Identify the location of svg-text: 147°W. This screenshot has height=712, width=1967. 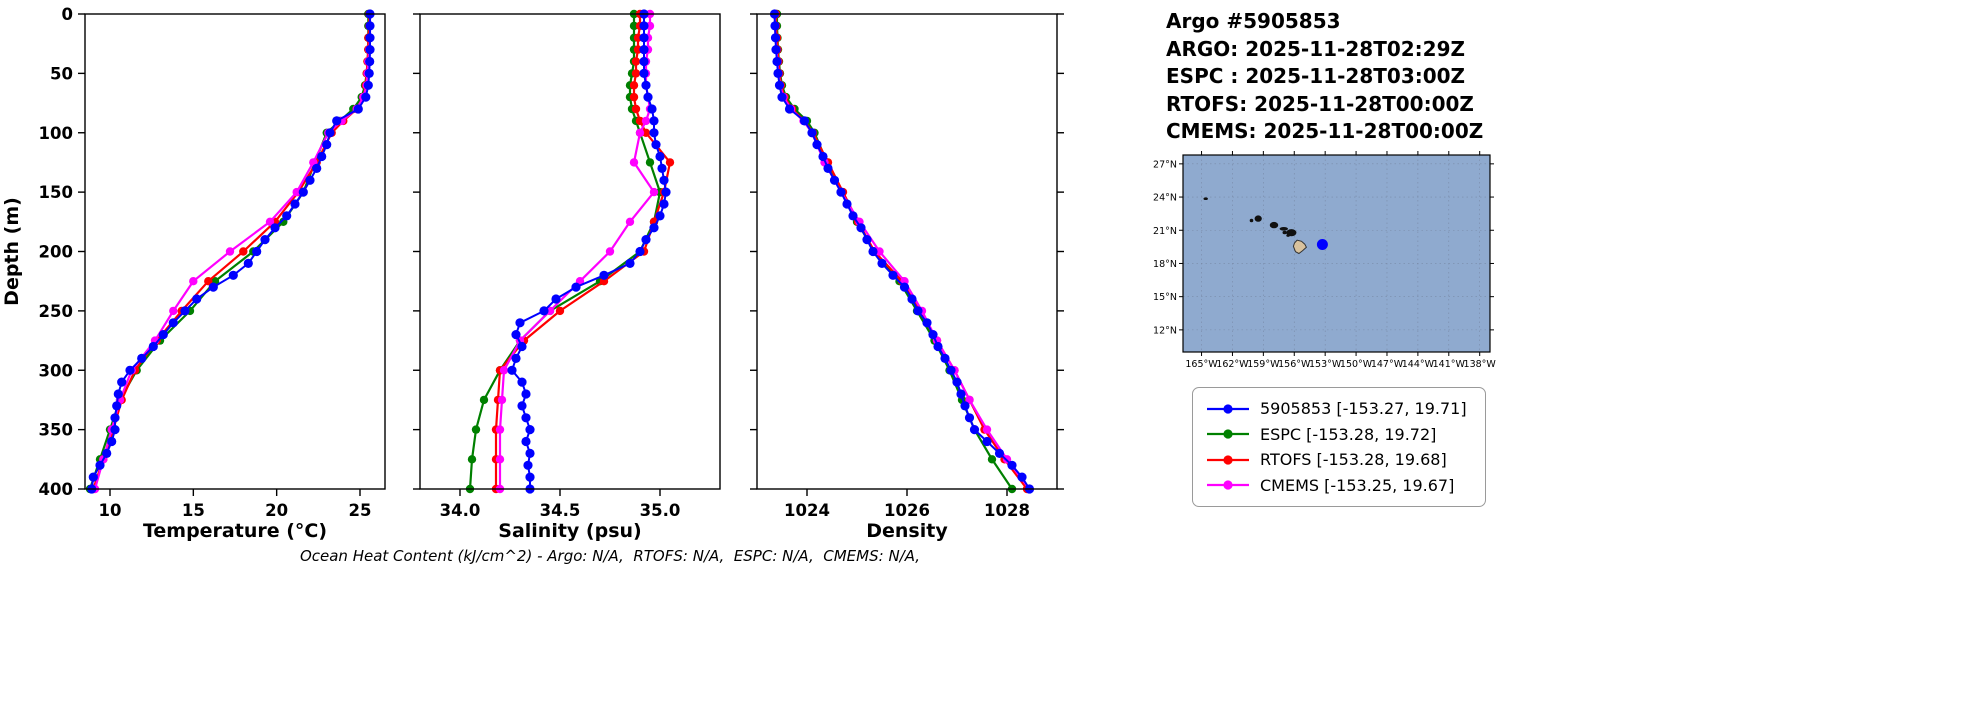
(1387, 364).